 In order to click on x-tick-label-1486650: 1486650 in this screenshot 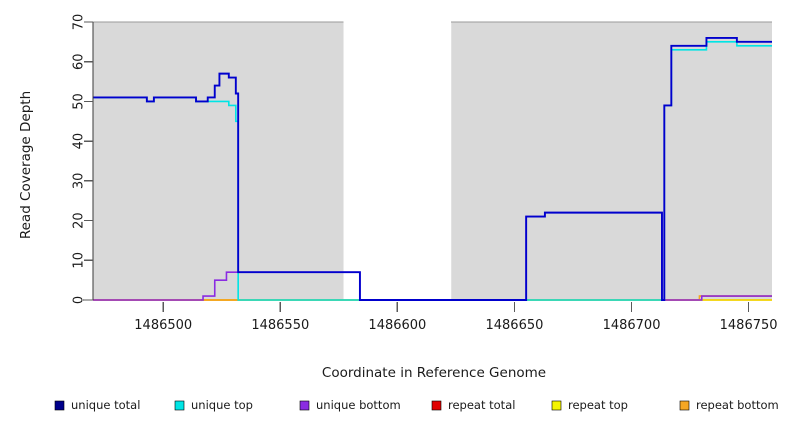, I will do `click(514, 325)`.